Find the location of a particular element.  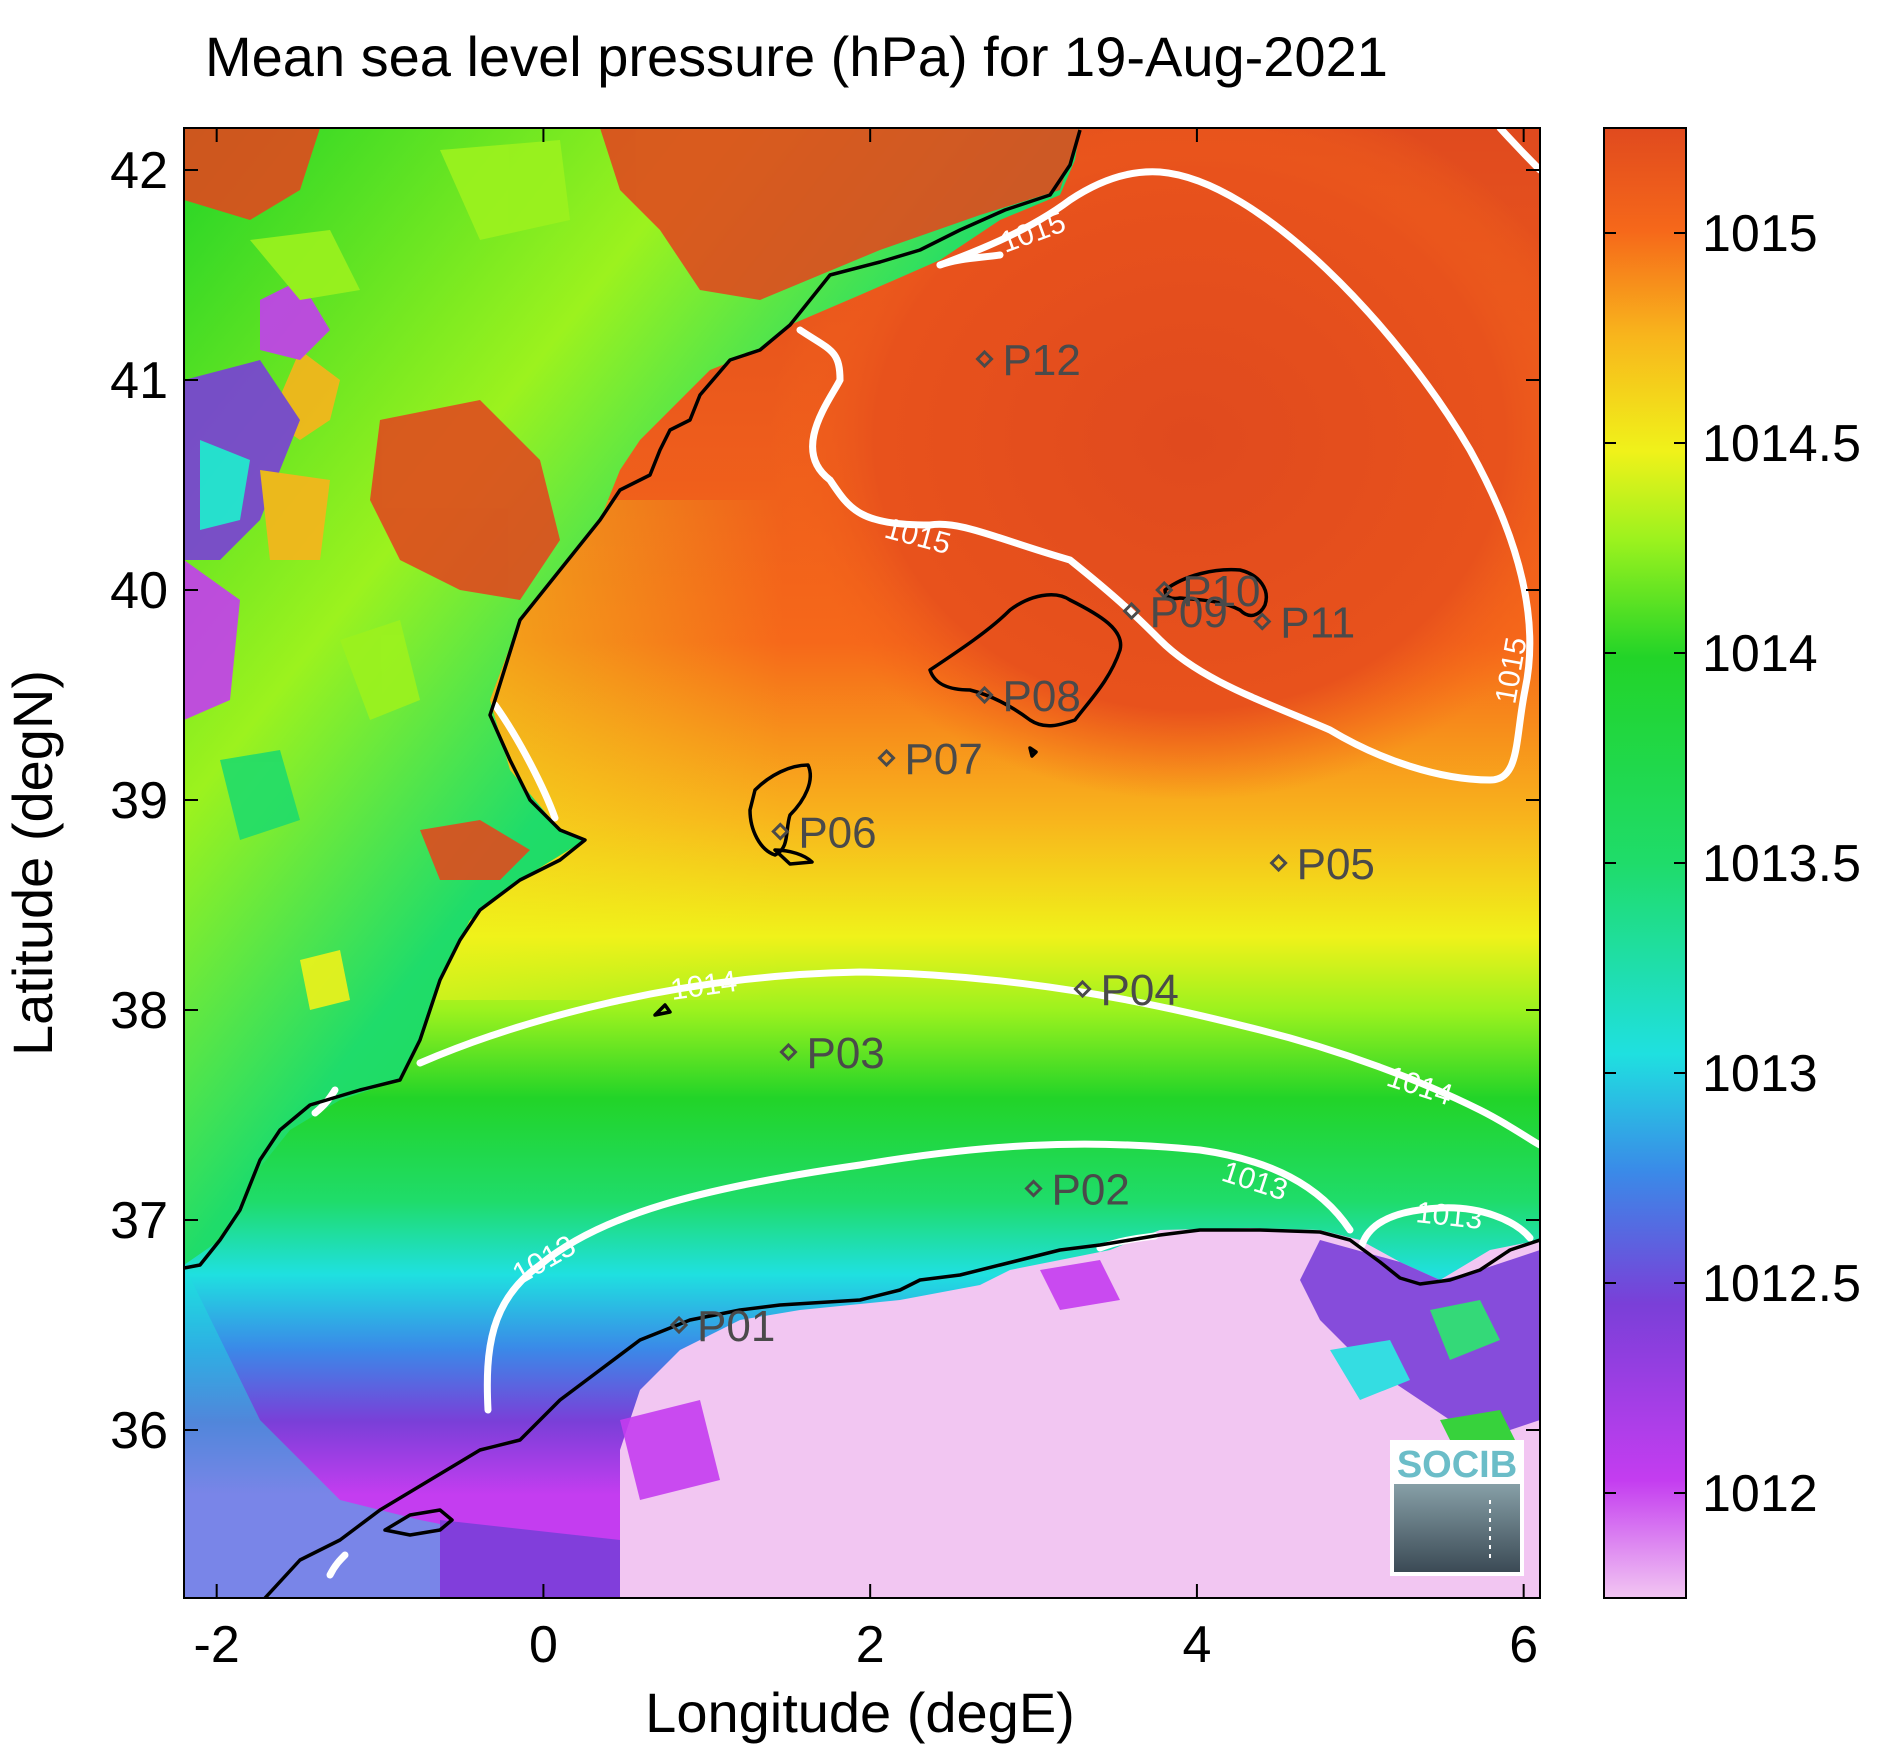

station-label: P08 is located at coordinates (1042, 696).